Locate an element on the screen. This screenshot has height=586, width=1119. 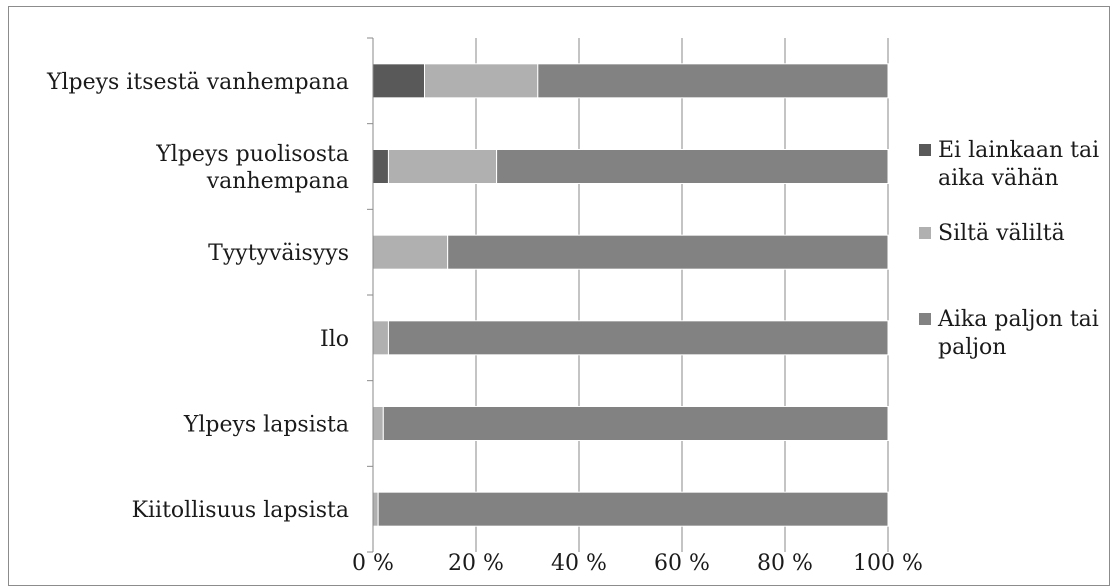
category-label: Kiitollisuus lapsista is located at coordinates (240, 510).